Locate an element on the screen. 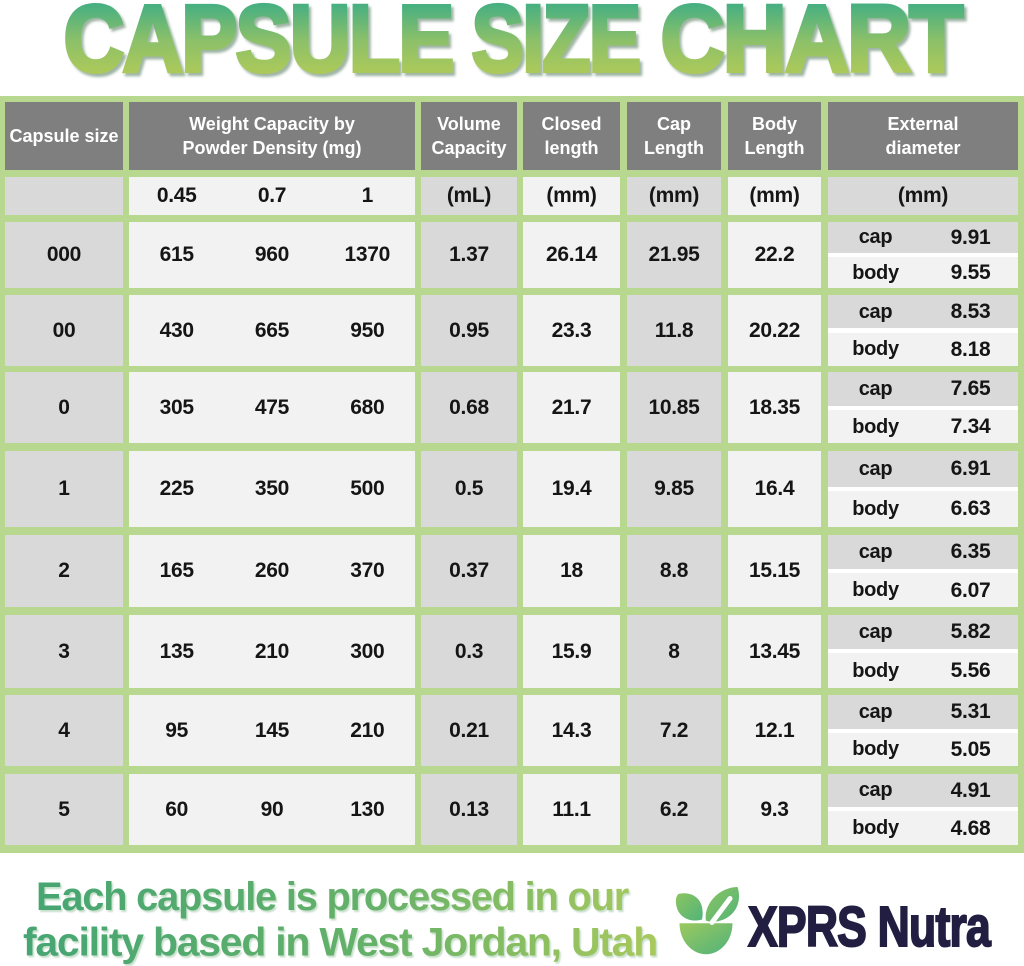  svg-text: SIZE is located at coordinates (556, 46).